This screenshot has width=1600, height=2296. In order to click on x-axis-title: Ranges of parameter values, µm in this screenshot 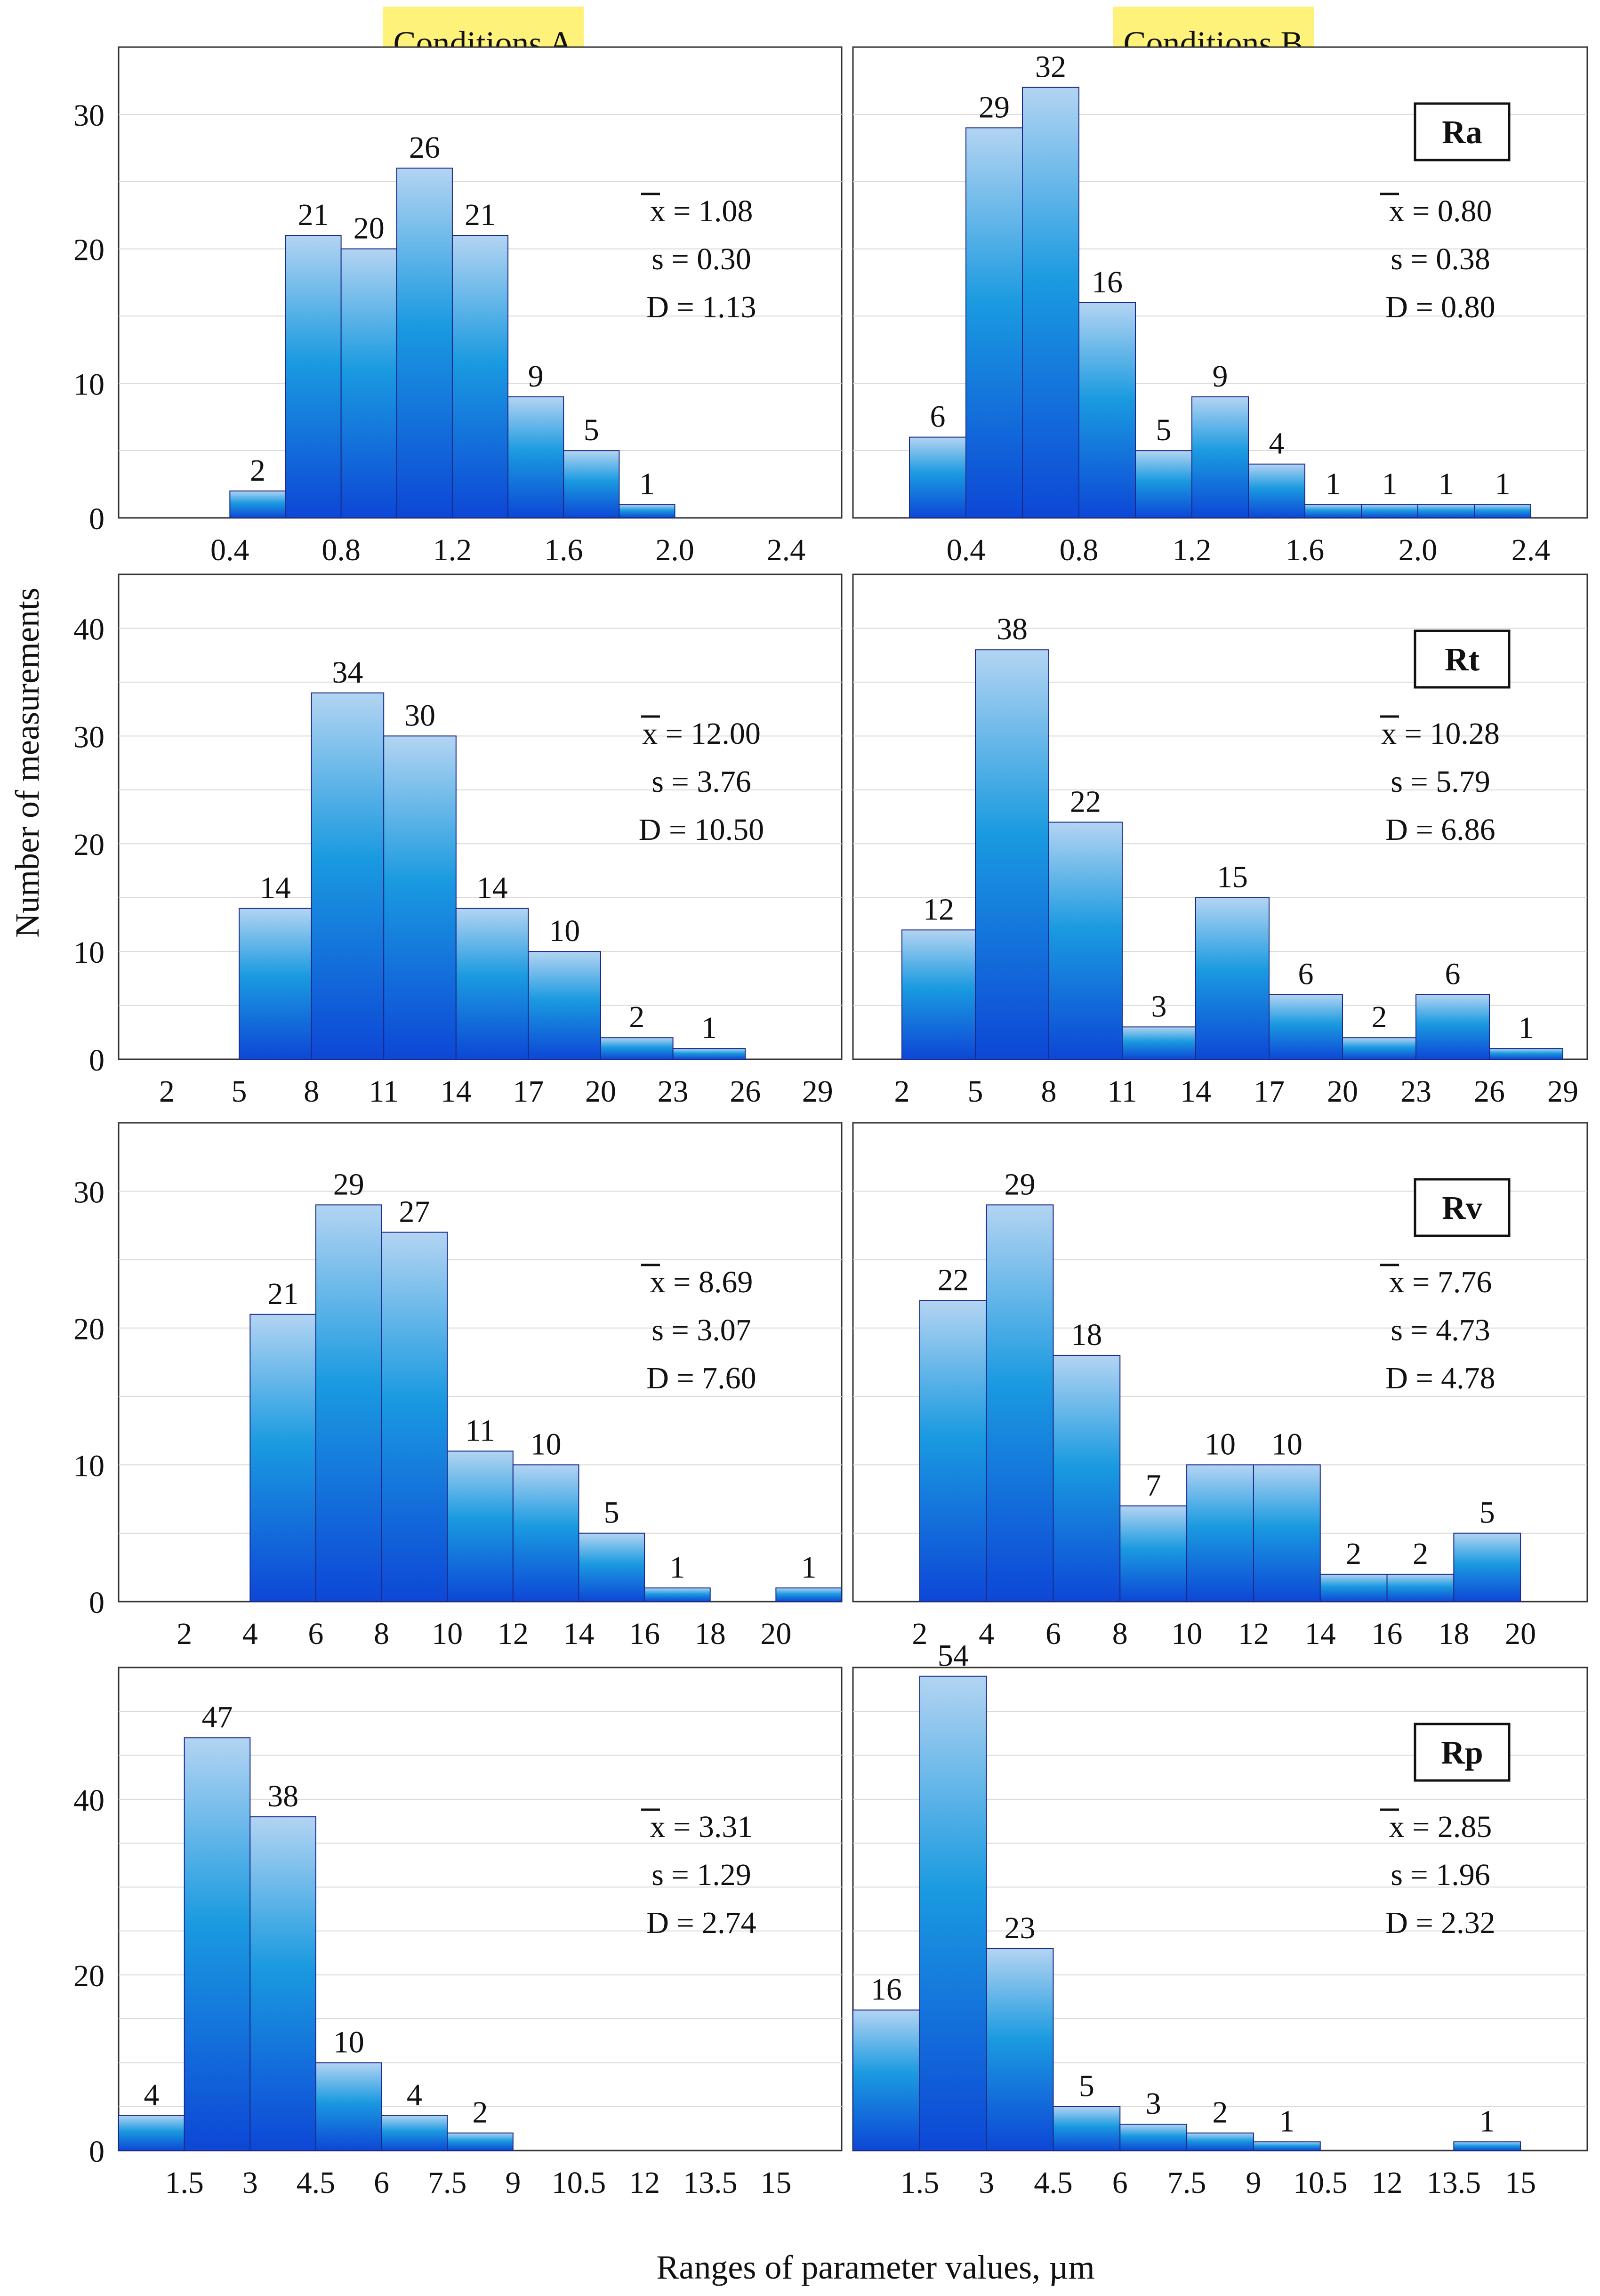, I will do `click(875, 2267)`.